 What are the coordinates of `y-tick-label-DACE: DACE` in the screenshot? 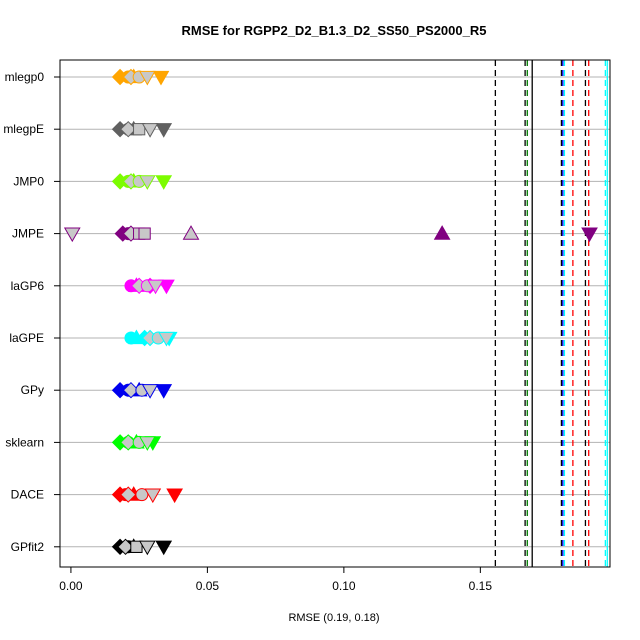 It's located at (27, 495).